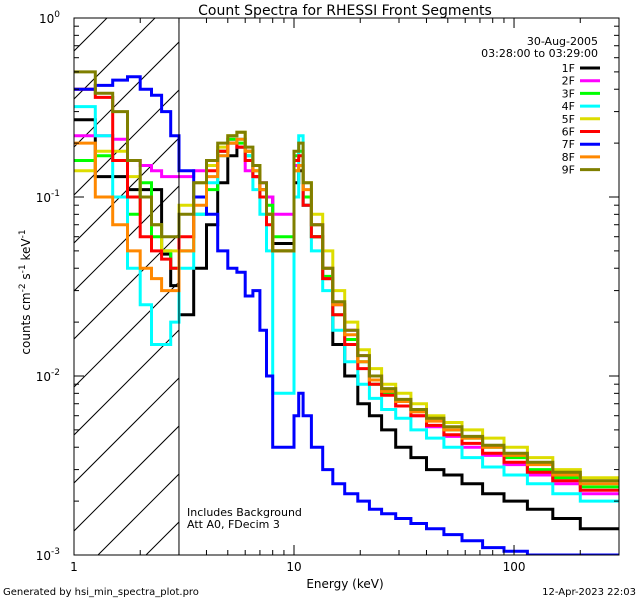  I want to click on y-tick-label: 10⁻³, so click(48, 555).